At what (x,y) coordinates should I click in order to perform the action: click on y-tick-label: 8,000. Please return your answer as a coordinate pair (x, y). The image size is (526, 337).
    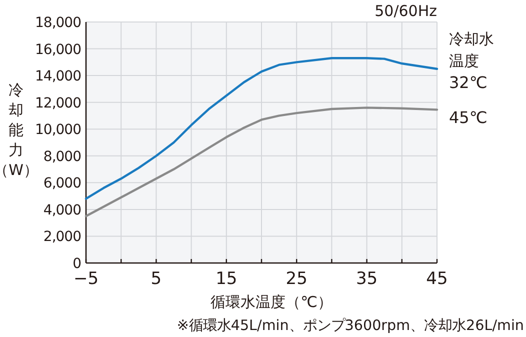
    Looking at the image, I should click on (62, 156).